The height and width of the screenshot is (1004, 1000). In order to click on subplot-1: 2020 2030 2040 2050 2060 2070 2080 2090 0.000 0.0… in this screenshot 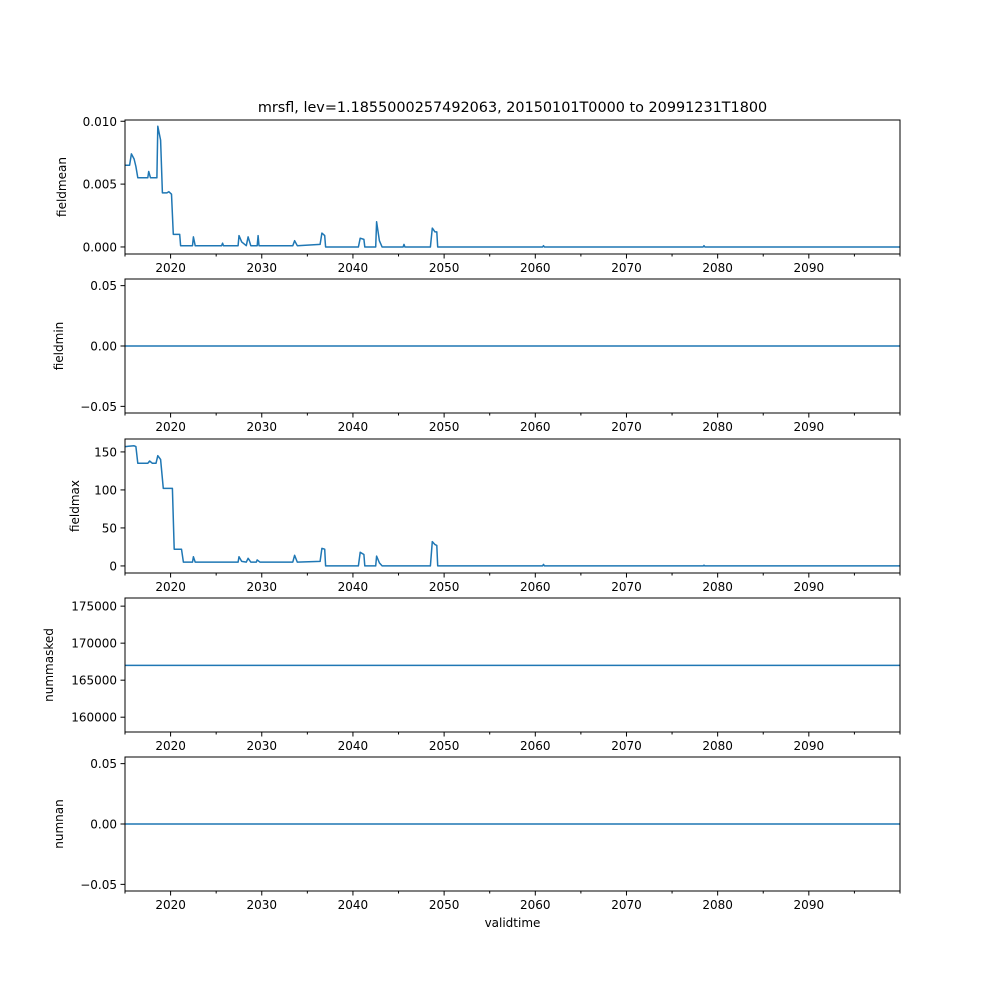, I will do `click(478, 187)`.